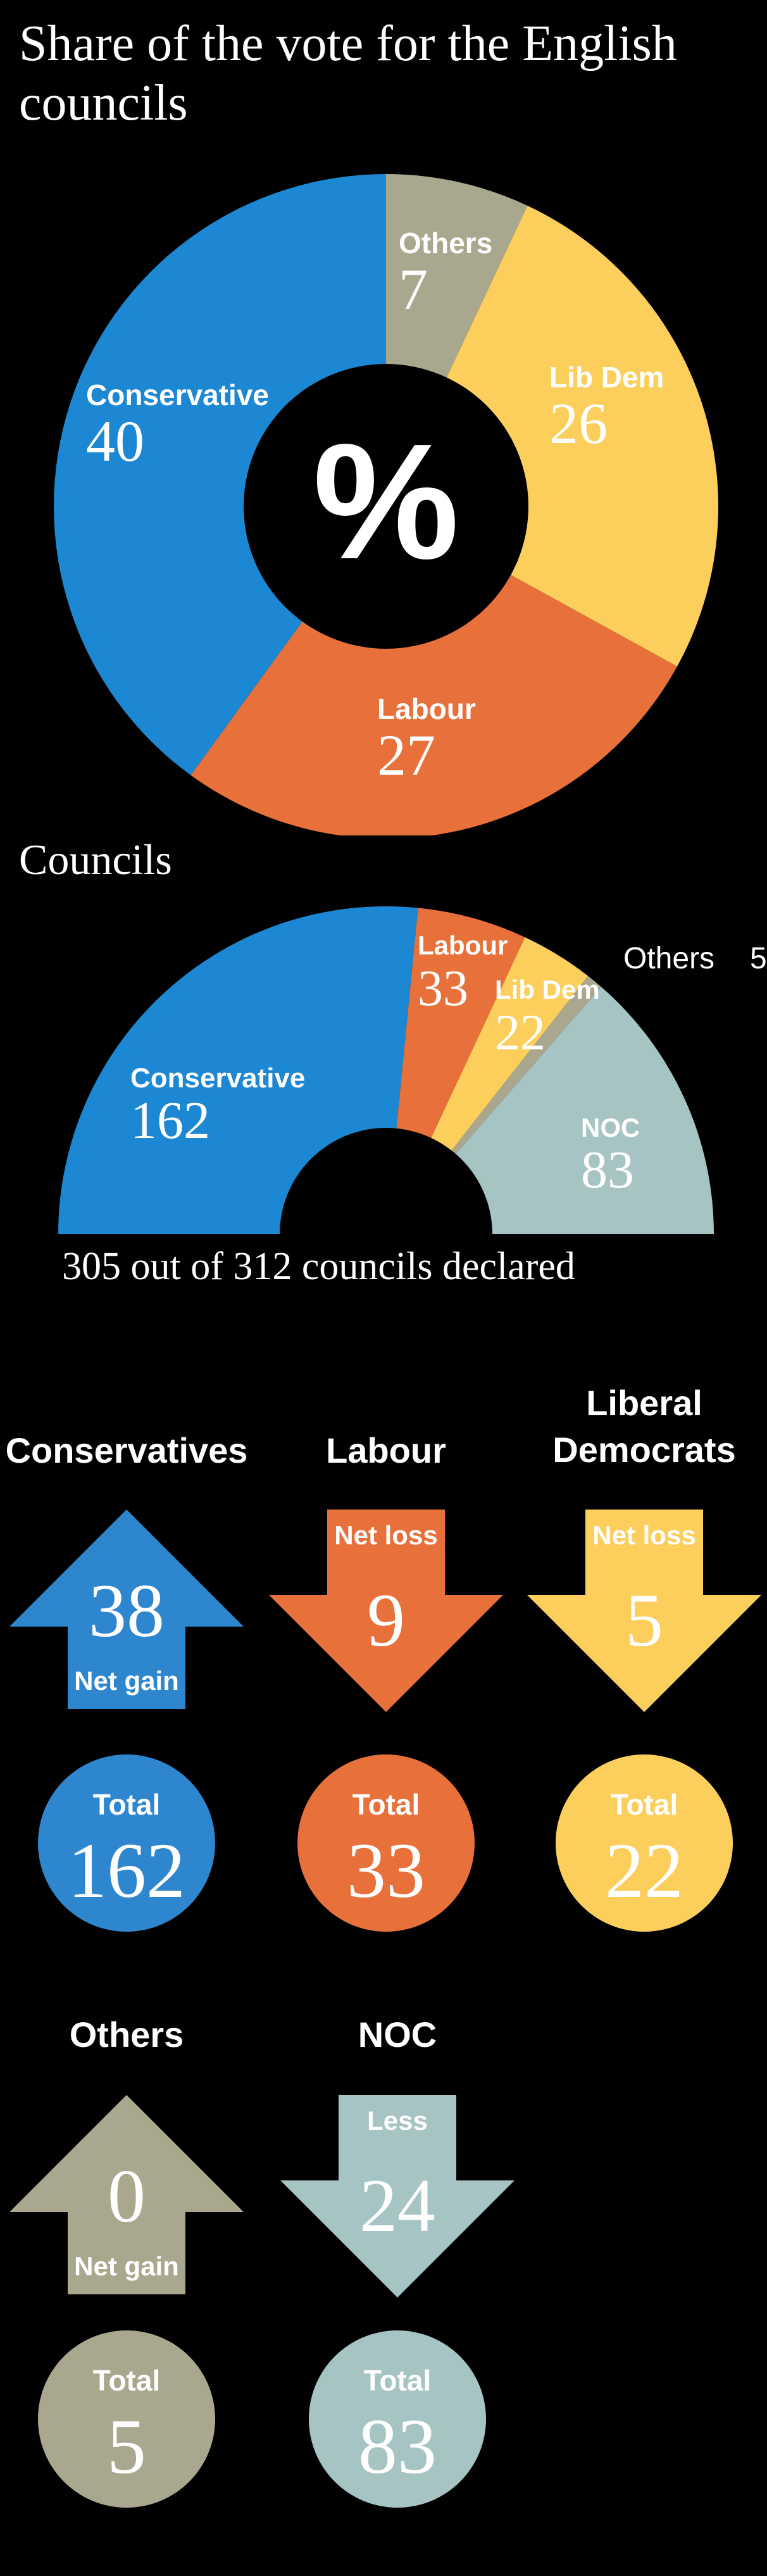 Image resolution: width=767 pixels, height=2576 pixels. What do you see at coordinates (126, 2380) in the screenshot?
I see `total-label-others: Total` at bounding box center [126, 2380].